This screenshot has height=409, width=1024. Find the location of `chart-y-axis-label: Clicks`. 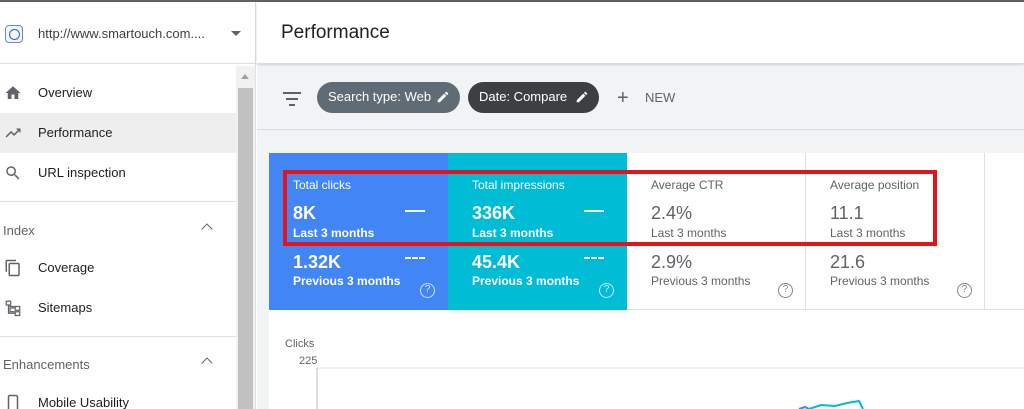

chart-y-axis-label: Clicks is located at coordinates (300, 344).